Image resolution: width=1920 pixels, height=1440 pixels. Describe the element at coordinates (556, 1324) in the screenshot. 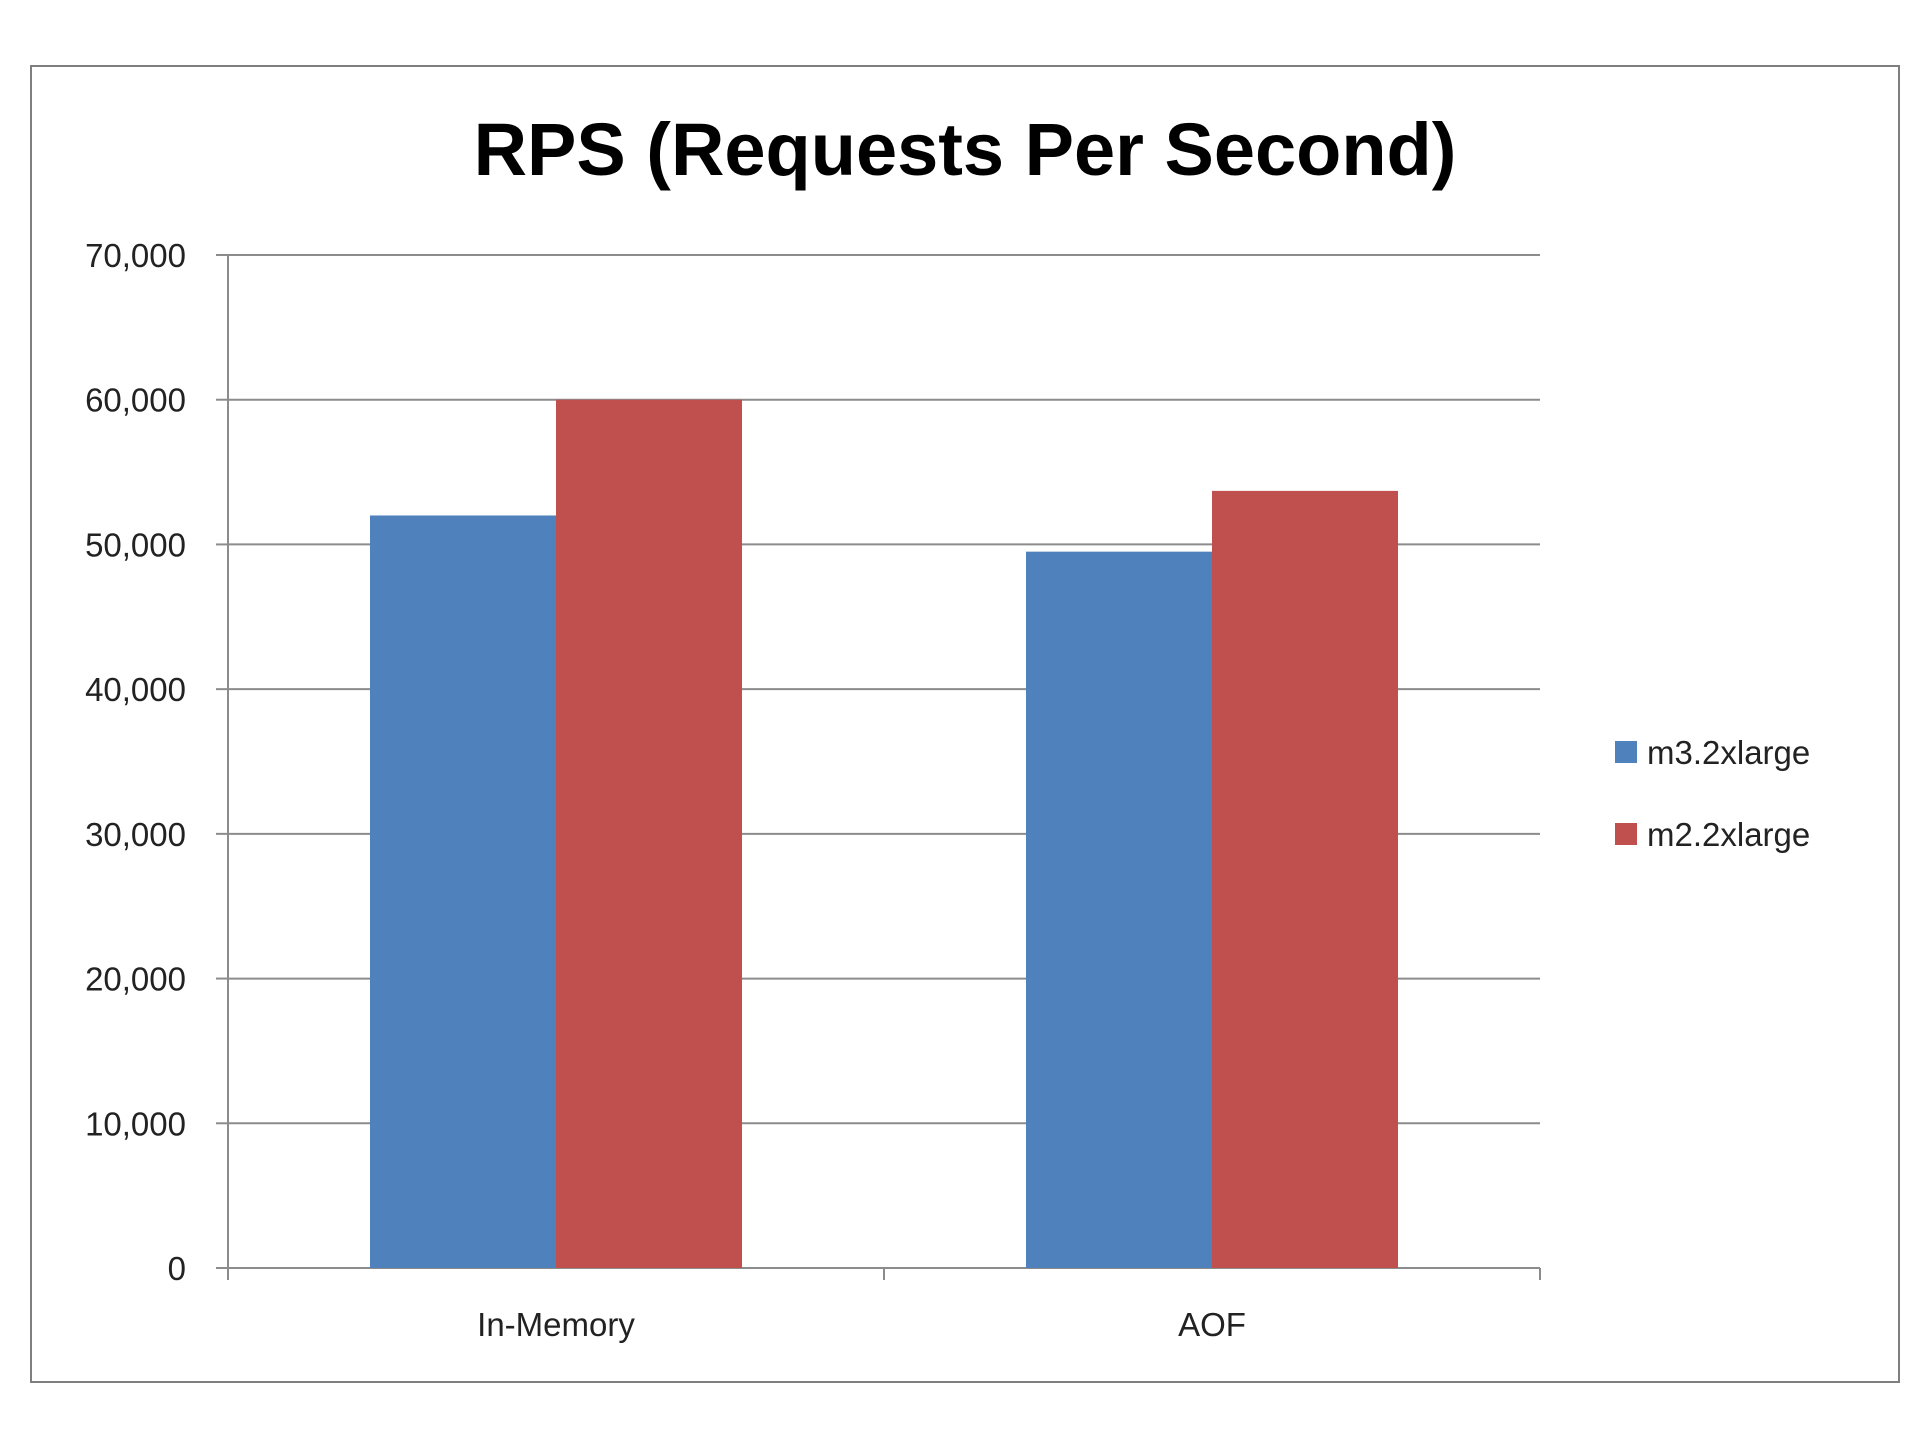

I see `x-tick-label: In-Memory` at that location.